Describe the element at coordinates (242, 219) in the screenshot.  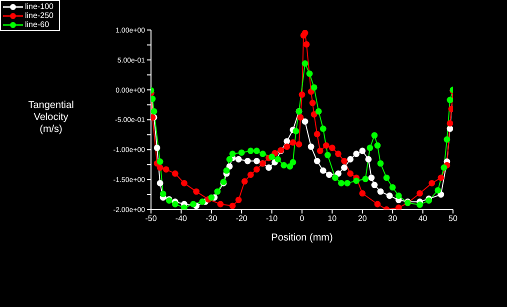
I see `x-tick-label: -20` at that location.